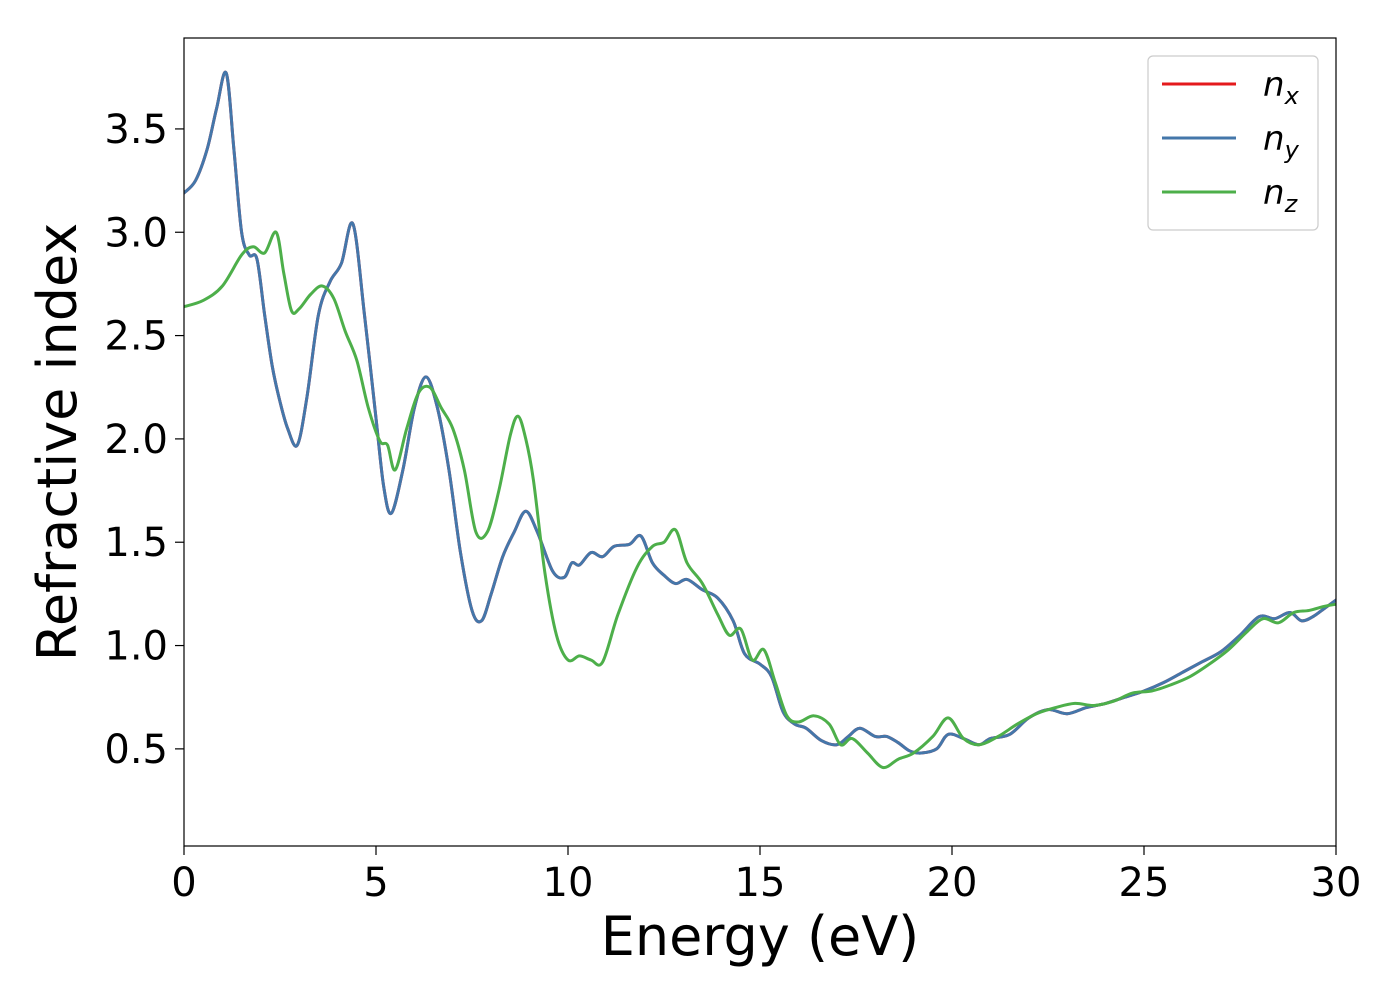 The height and width of the screenshot is (1000, 1400). I want to click on x-tick-label: 10, so click(568, 883).